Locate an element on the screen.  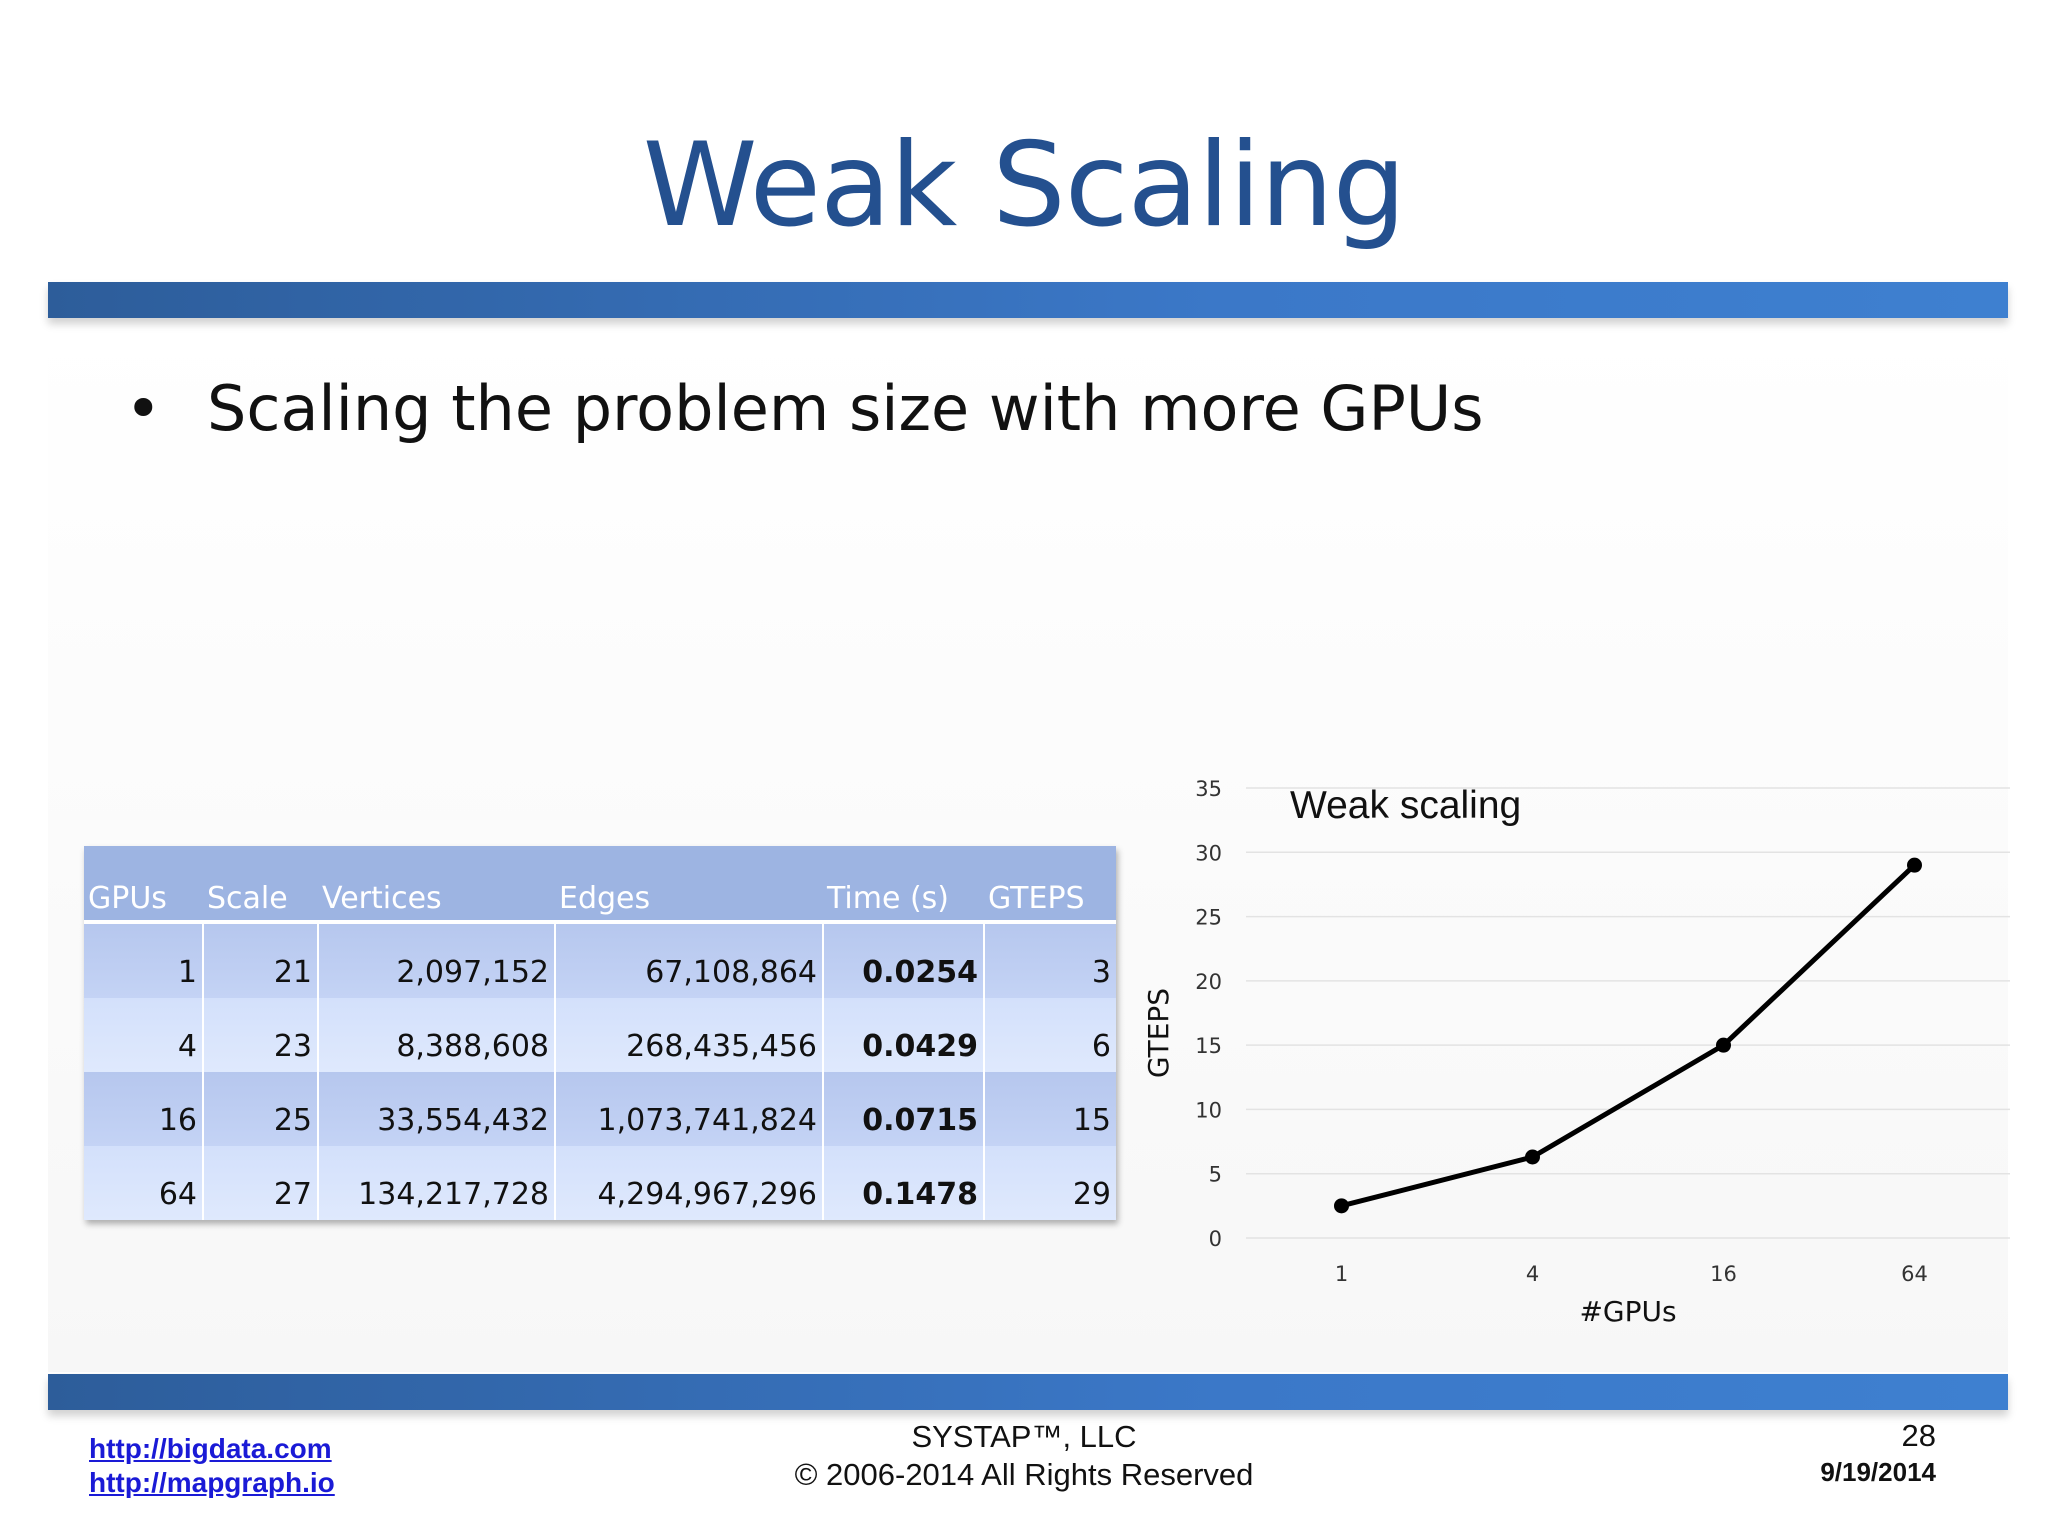
cell-gpus: 16 is located at coordinates (143, 1109).